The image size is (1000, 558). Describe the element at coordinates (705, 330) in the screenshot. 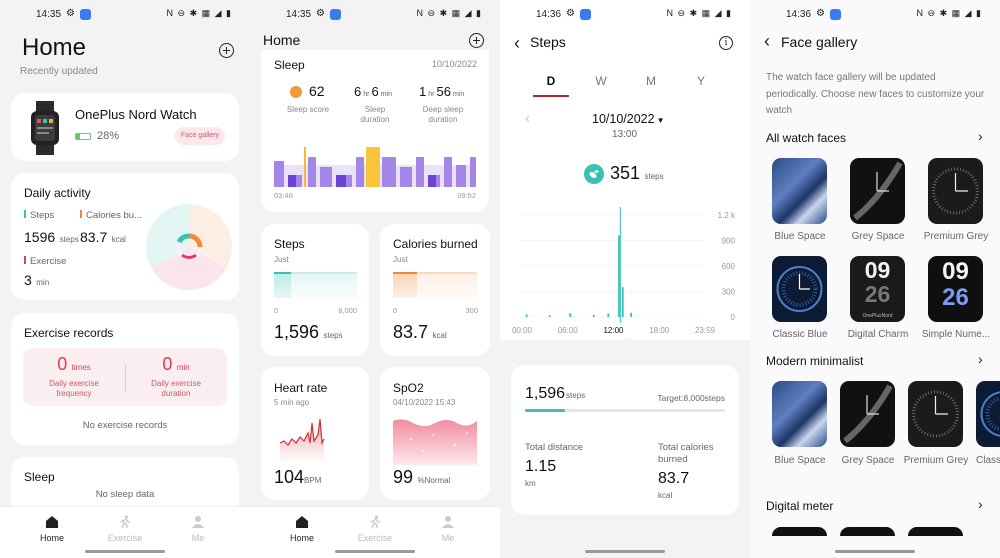

I see `x-tick-label: 23:59` at that location.